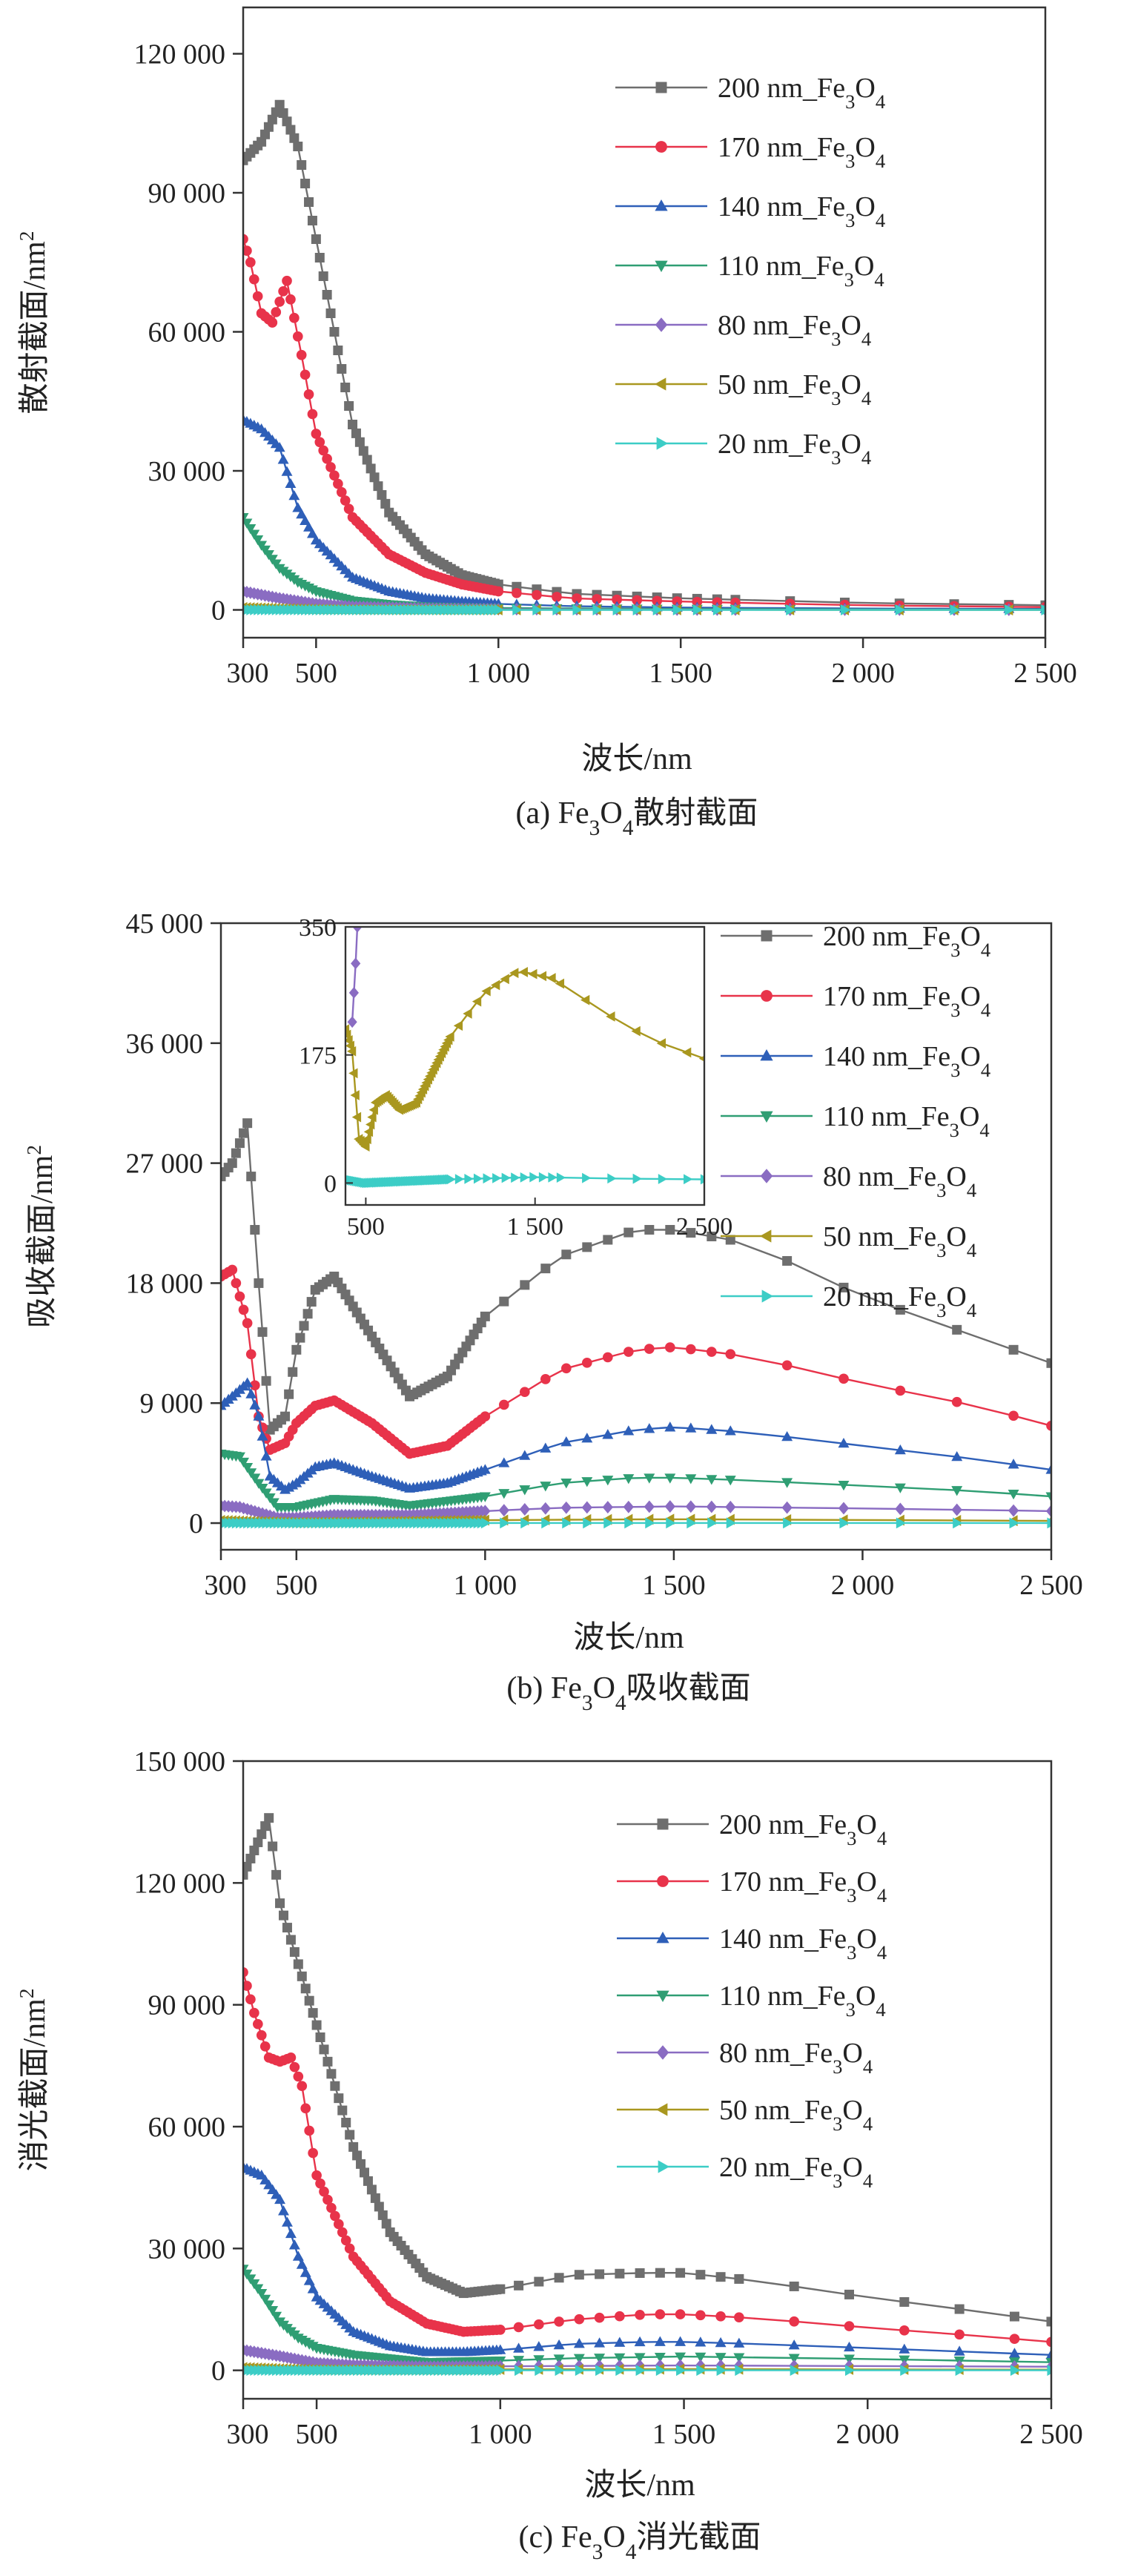  What do you see at coordinates (647, 2070) in the screenshot?
I see `series-200-nm` at bounding box center [647, 2070].